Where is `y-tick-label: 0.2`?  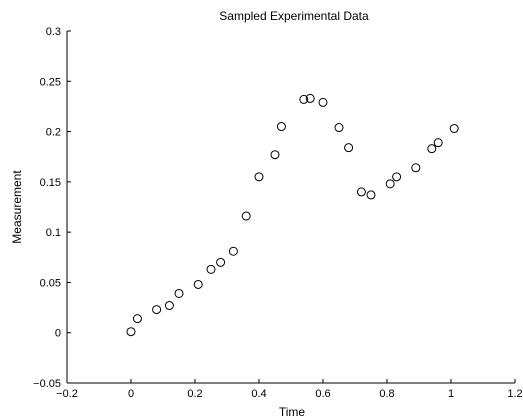
y-tick-label: 0.2 is located at coordinates (53, 133).